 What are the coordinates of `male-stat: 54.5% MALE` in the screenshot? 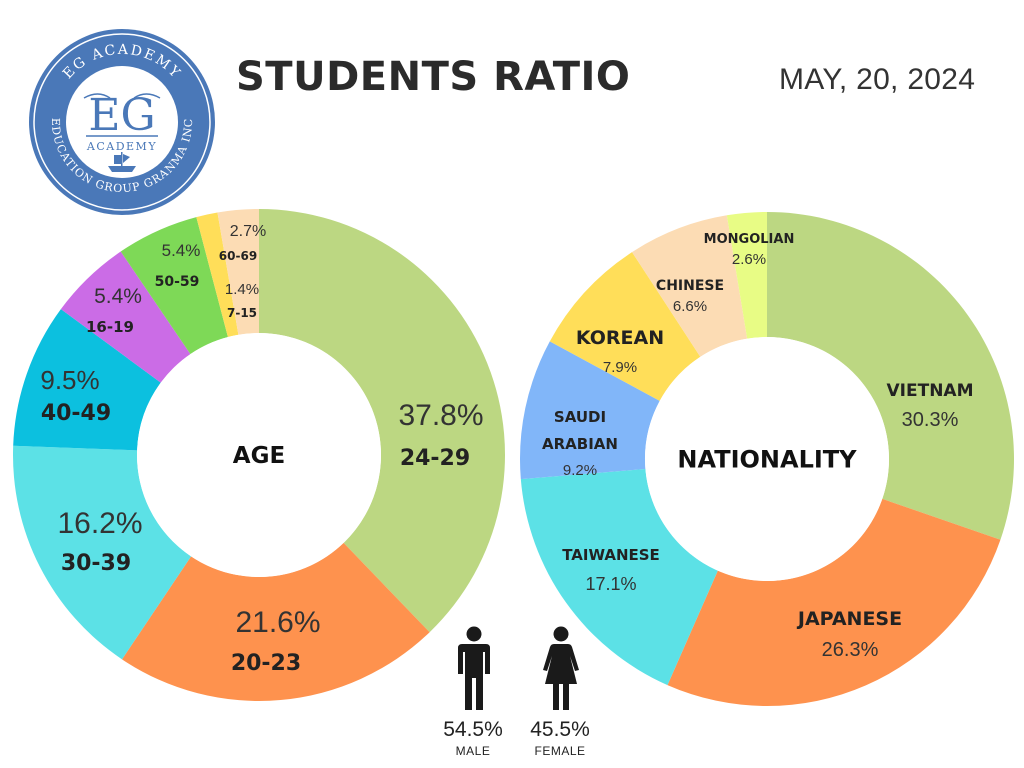 It's located at (473, 738).